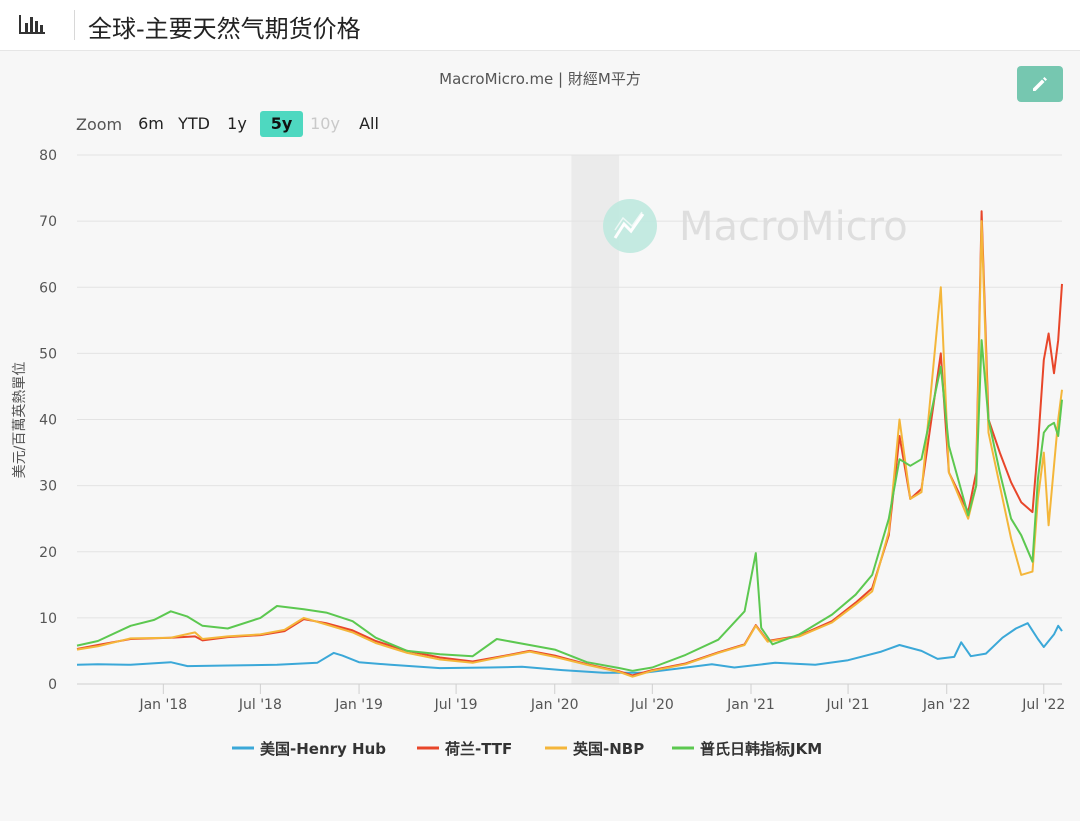 The height and width of the screenshot is (821, 1080). What do you see at coordinates (323, 749) in the screenshot?
I see `legend-label: 美国-Henry Hub` at bounding box center [323, 749].